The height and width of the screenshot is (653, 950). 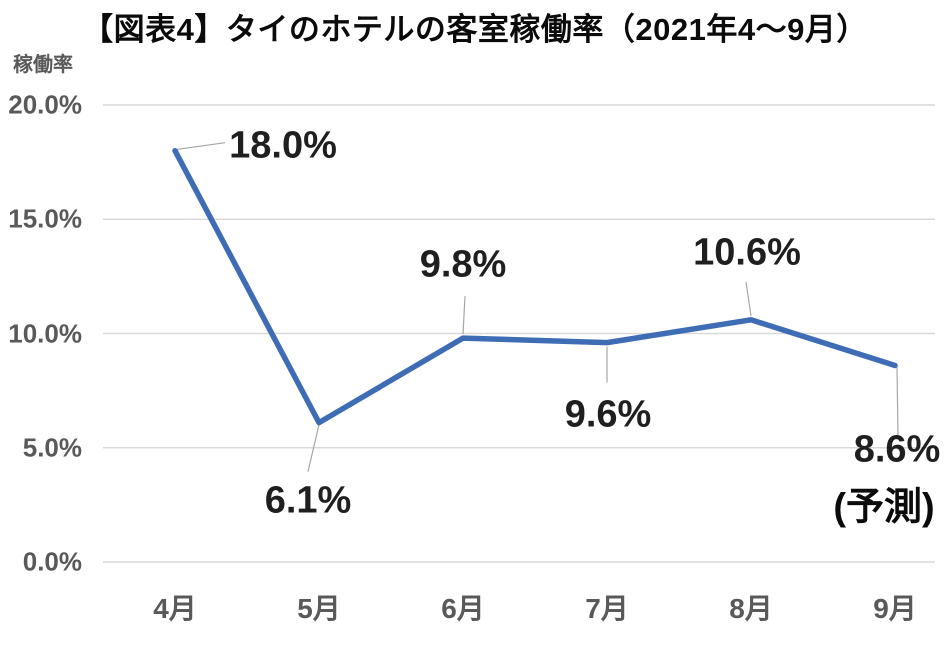 What do you see at coordinates (308, 500) in the screenshot?
I see `data-point-label: 6.1%` at bounding box center [308, 500].